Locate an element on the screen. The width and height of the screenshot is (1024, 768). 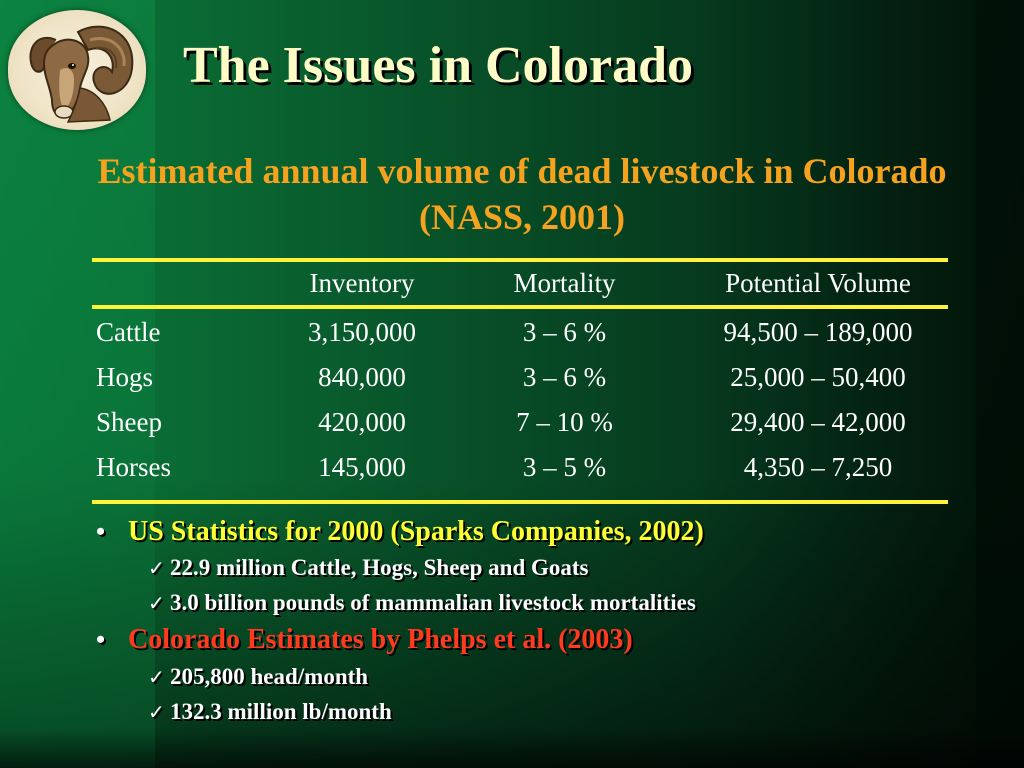
sub-bullet: ✓ 132.3 million lb/month is located at coordinates (270, 712).